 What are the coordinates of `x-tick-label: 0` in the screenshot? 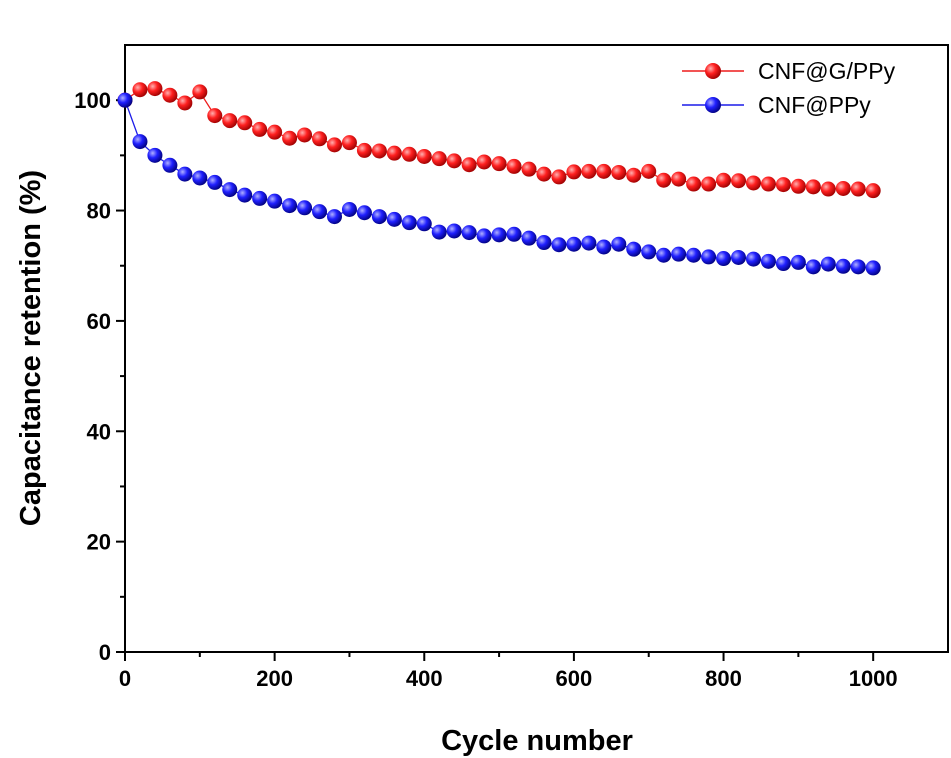 It's located at (125, 678).